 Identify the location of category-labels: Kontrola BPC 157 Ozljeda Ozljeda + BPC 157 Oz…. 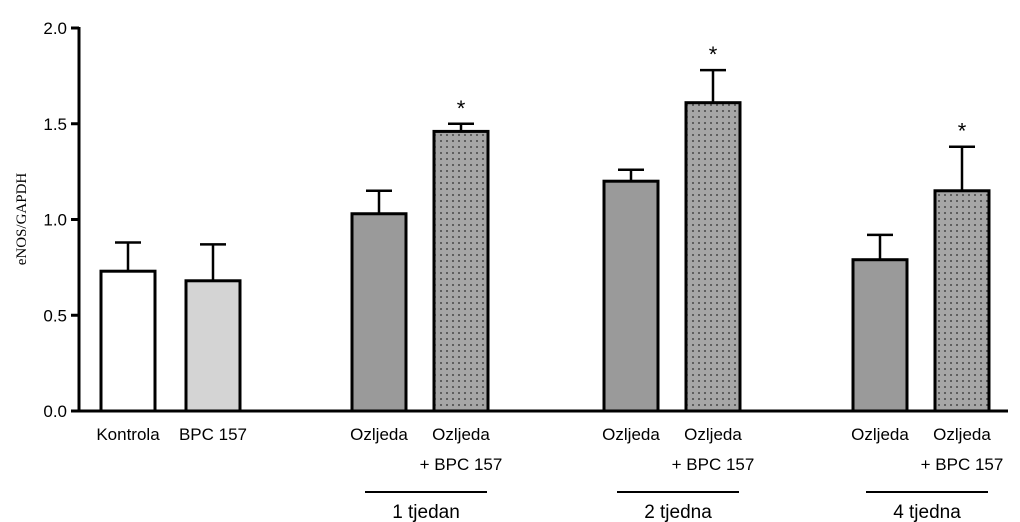
(549, 449).